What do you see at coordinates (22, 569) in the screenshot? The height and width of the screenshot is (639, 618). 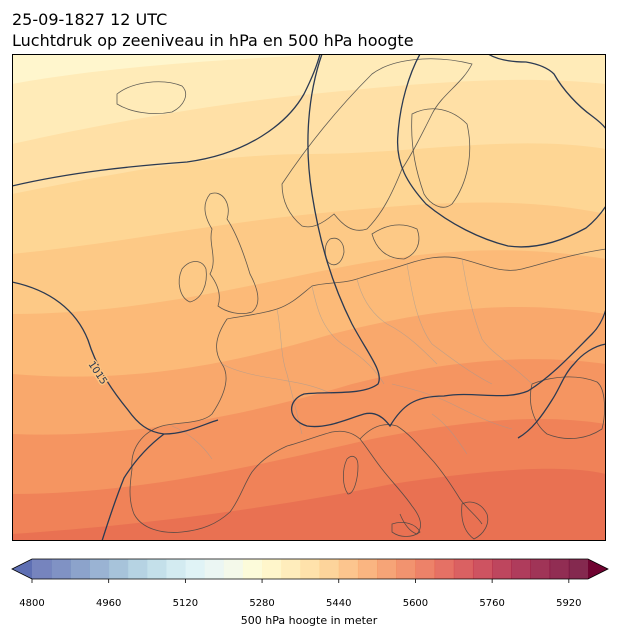 I see `colorbar-min-extension` at bounding box center [22, 569].